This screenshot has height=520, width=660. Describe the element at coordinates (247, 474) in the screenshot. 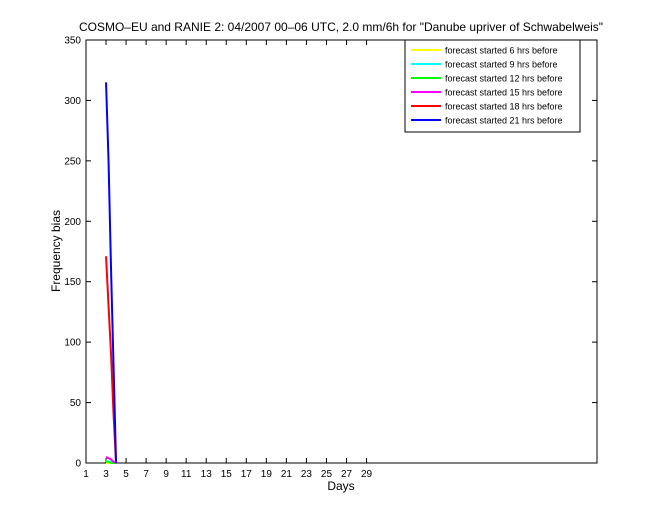

I see `x-tick-label: 17` at that location.